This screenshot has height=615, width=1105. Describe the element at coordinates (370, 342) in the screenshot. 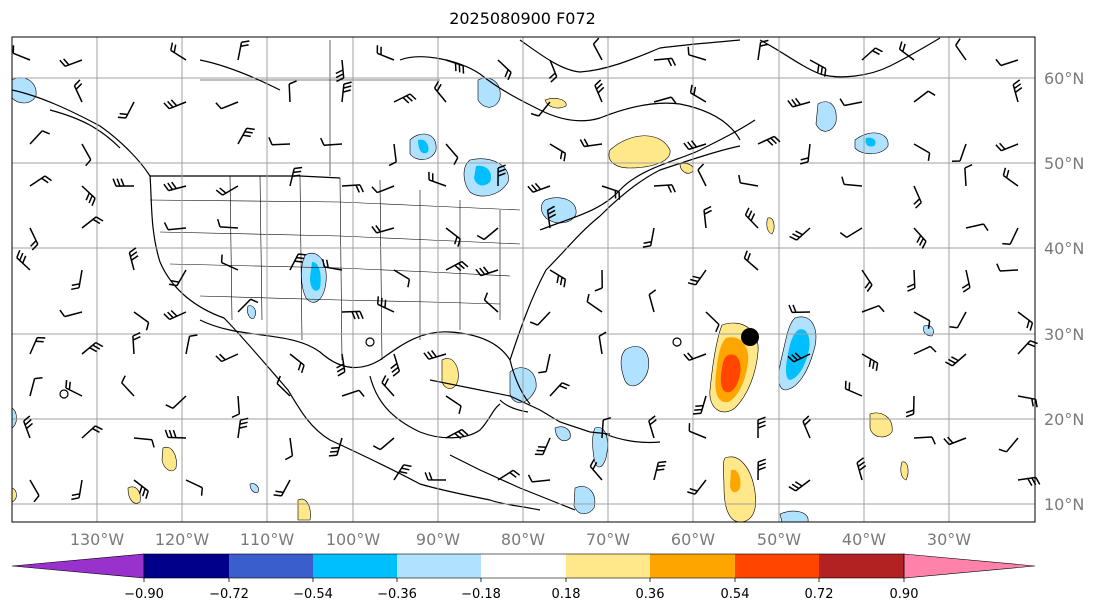

I see `low-marker` at that location.